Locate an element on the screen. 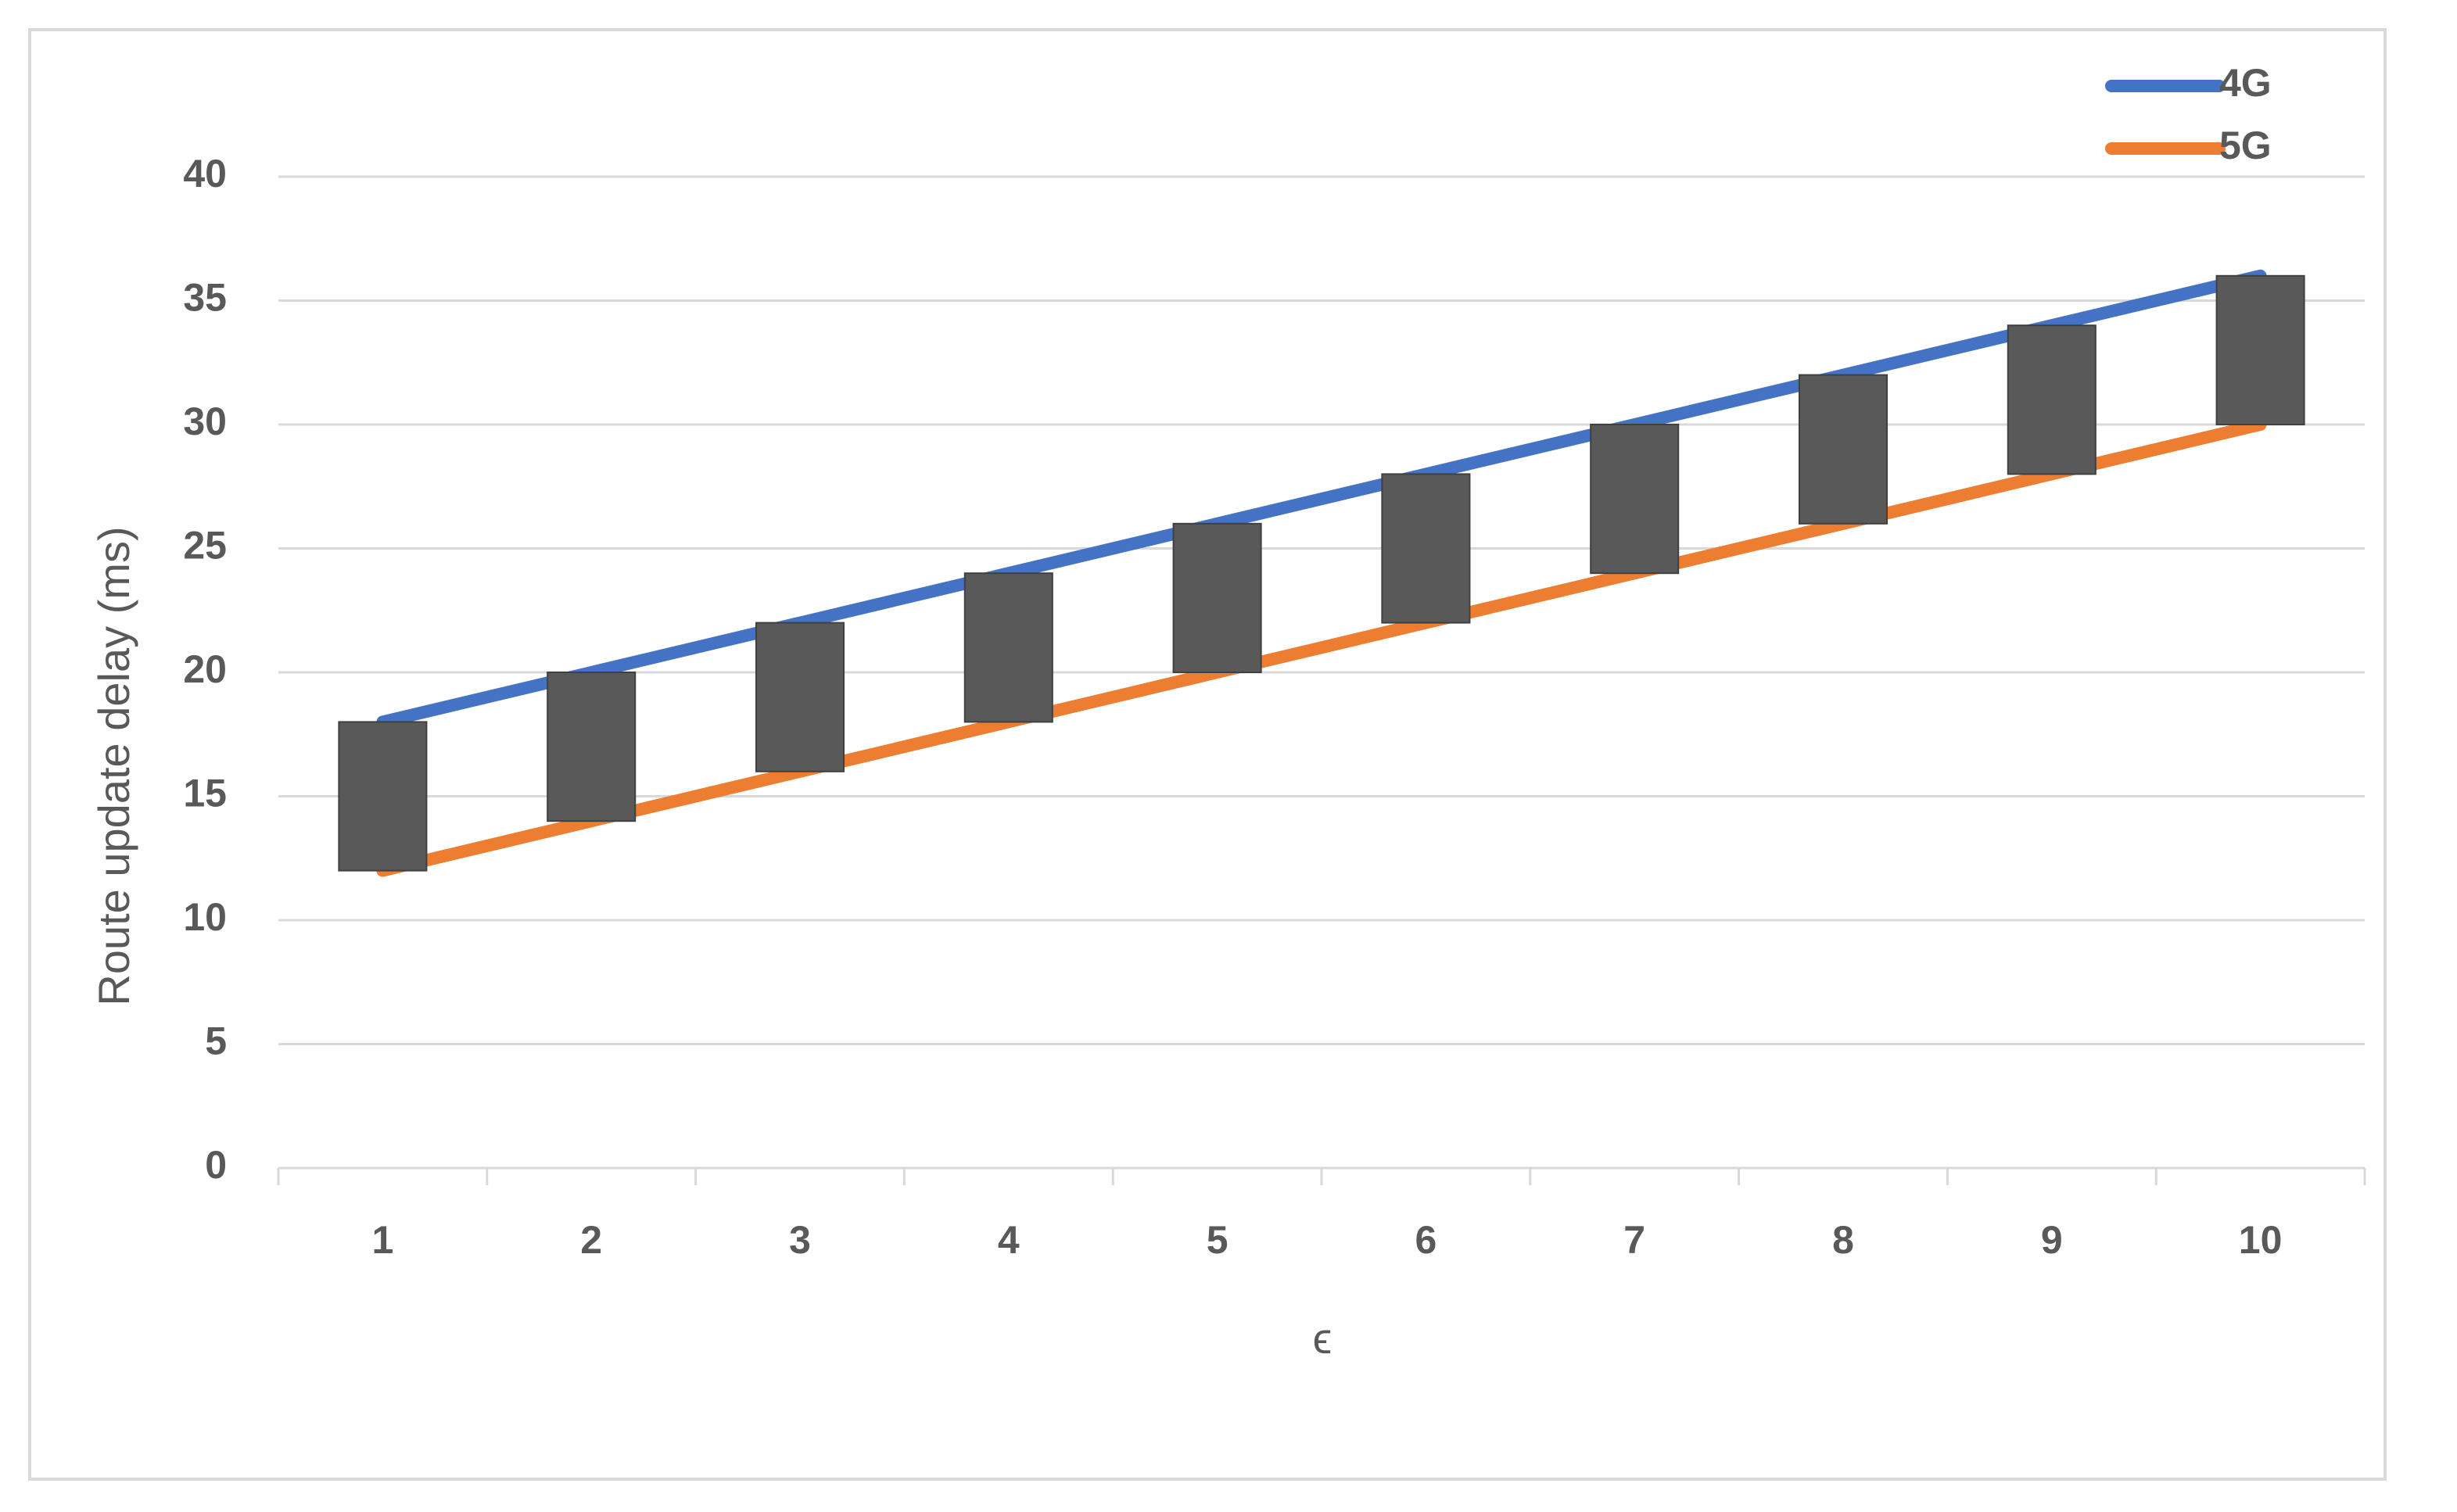 Image resolution: width=2457 pixels, height=1512 pixels. x-tick-label: 3 is located at coordinates (800, 1240).